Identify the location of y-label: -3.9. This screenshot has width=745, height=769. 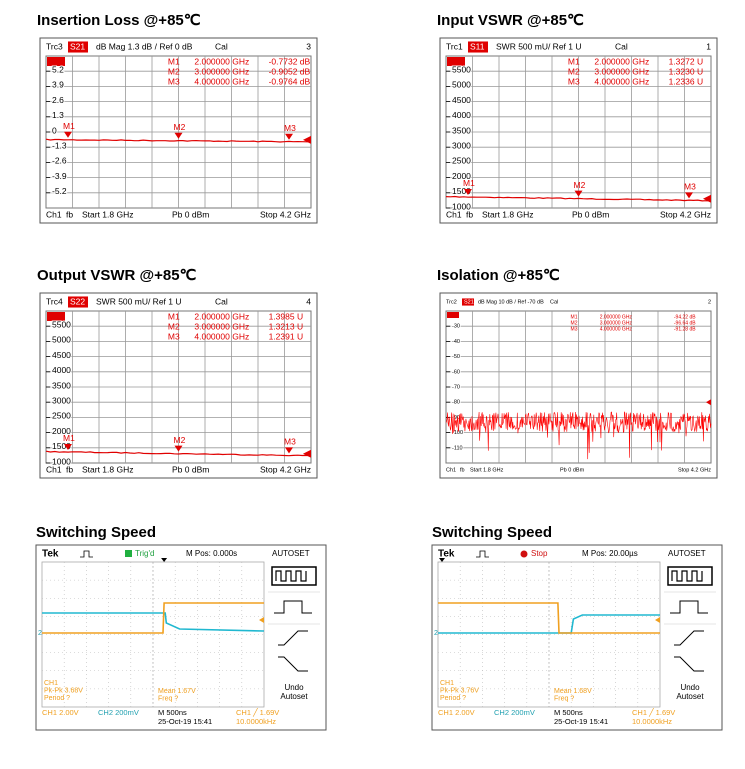
(59, 176).